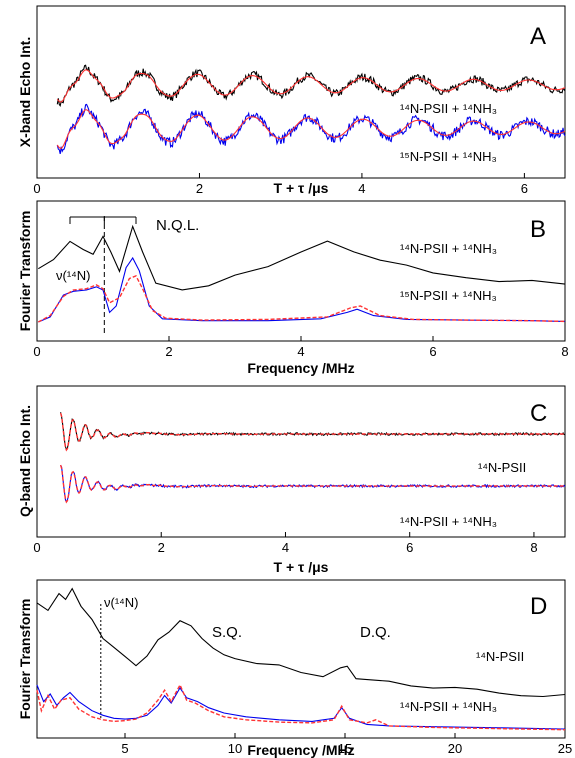  What do you see at coordinates (538, 36) in the screenshot?
I see `panel-a-letter: A` at bounding box center [538, 36].